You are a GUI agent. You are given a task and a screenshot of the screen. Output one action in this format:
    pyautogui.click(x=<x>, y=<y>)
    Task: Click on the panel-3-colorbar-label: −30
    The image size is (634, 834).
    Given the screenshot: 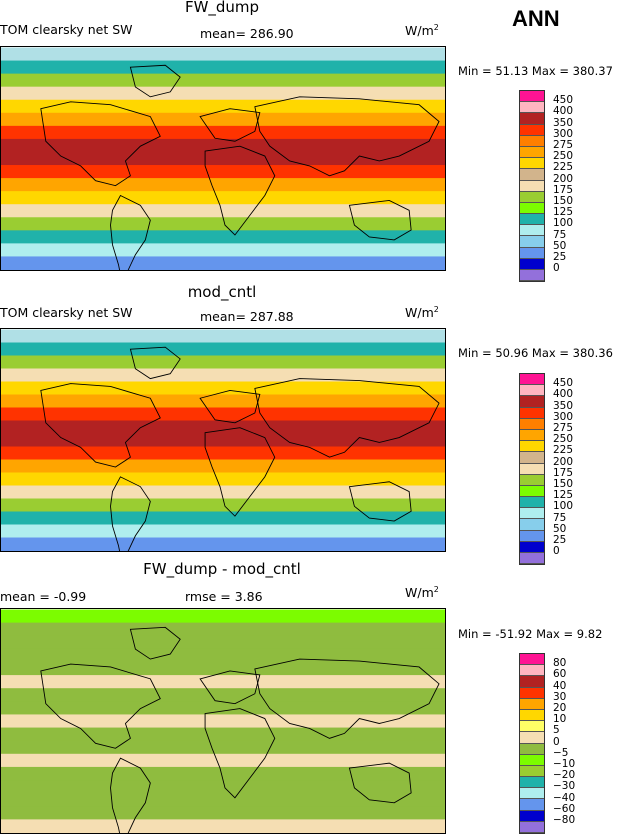 What is the action you would take?
    pyautogui.click(x=564, y=786)
    